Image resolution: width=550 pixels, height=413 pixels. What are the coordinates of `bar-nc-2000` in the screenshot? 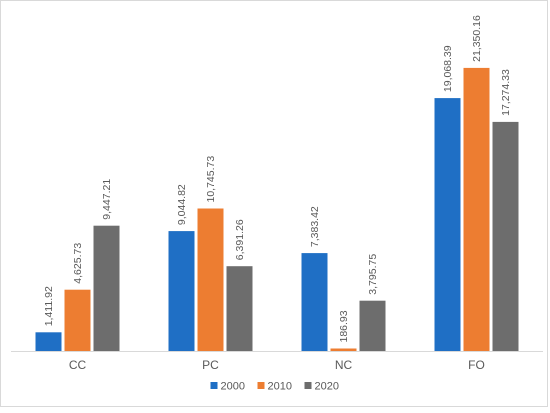 It's located at (314, 302).